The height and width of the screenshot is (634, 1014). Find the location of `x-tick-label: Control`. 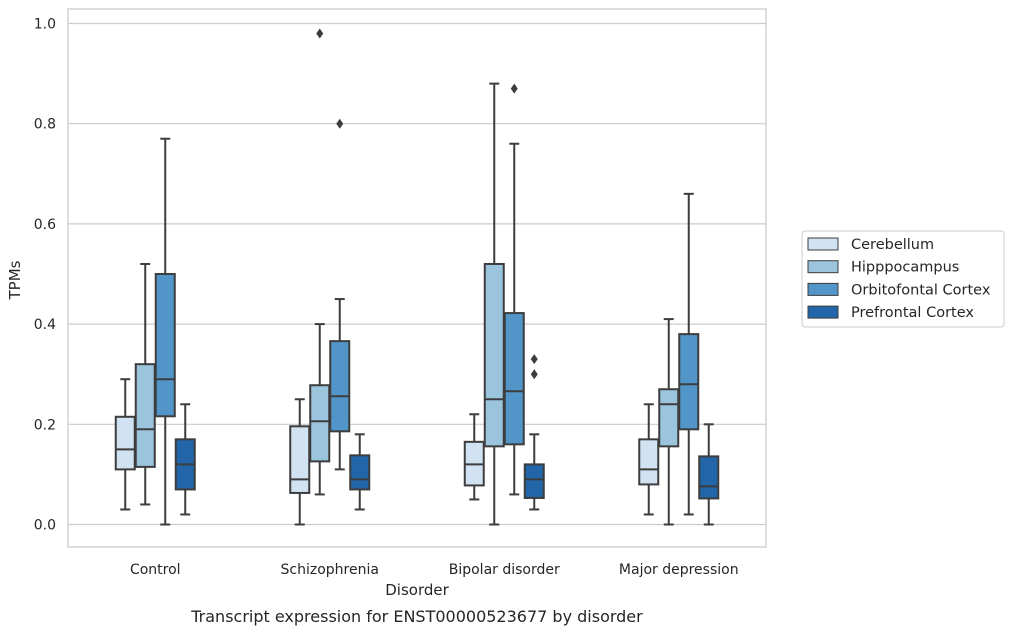

x-tick-label: Control is located at coordinates (155, 570).